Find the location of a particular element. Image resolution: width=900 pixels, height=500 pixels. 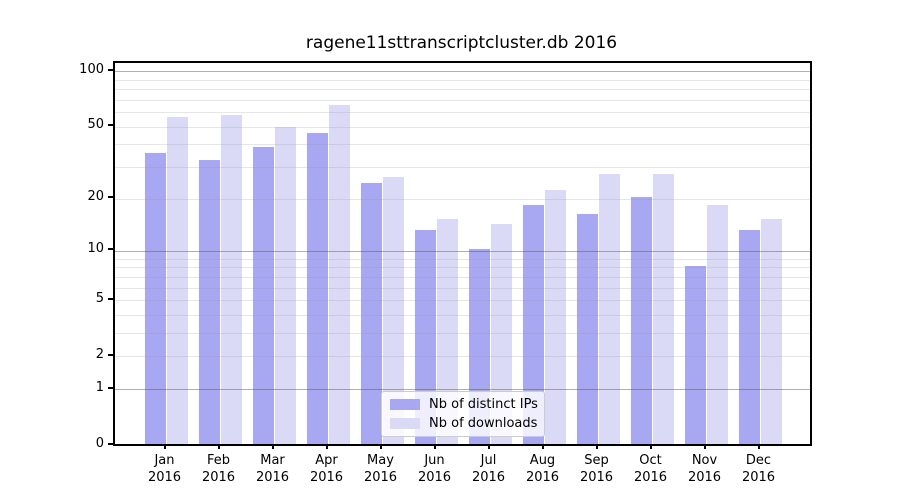

legend-label-downloads: Nb of downloads is located at coordinates (483, 423).